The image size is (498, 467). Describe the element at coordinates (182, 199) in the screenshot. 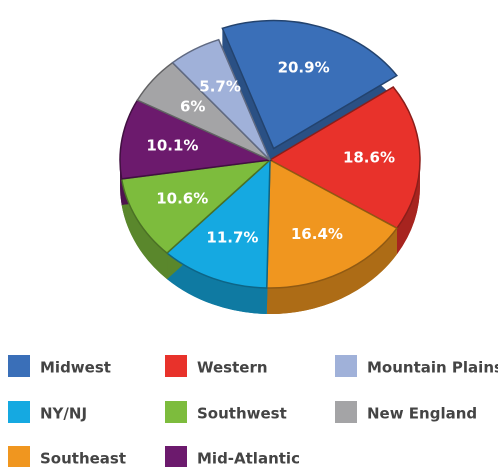

I see `data-label: 10.6%` at that location.